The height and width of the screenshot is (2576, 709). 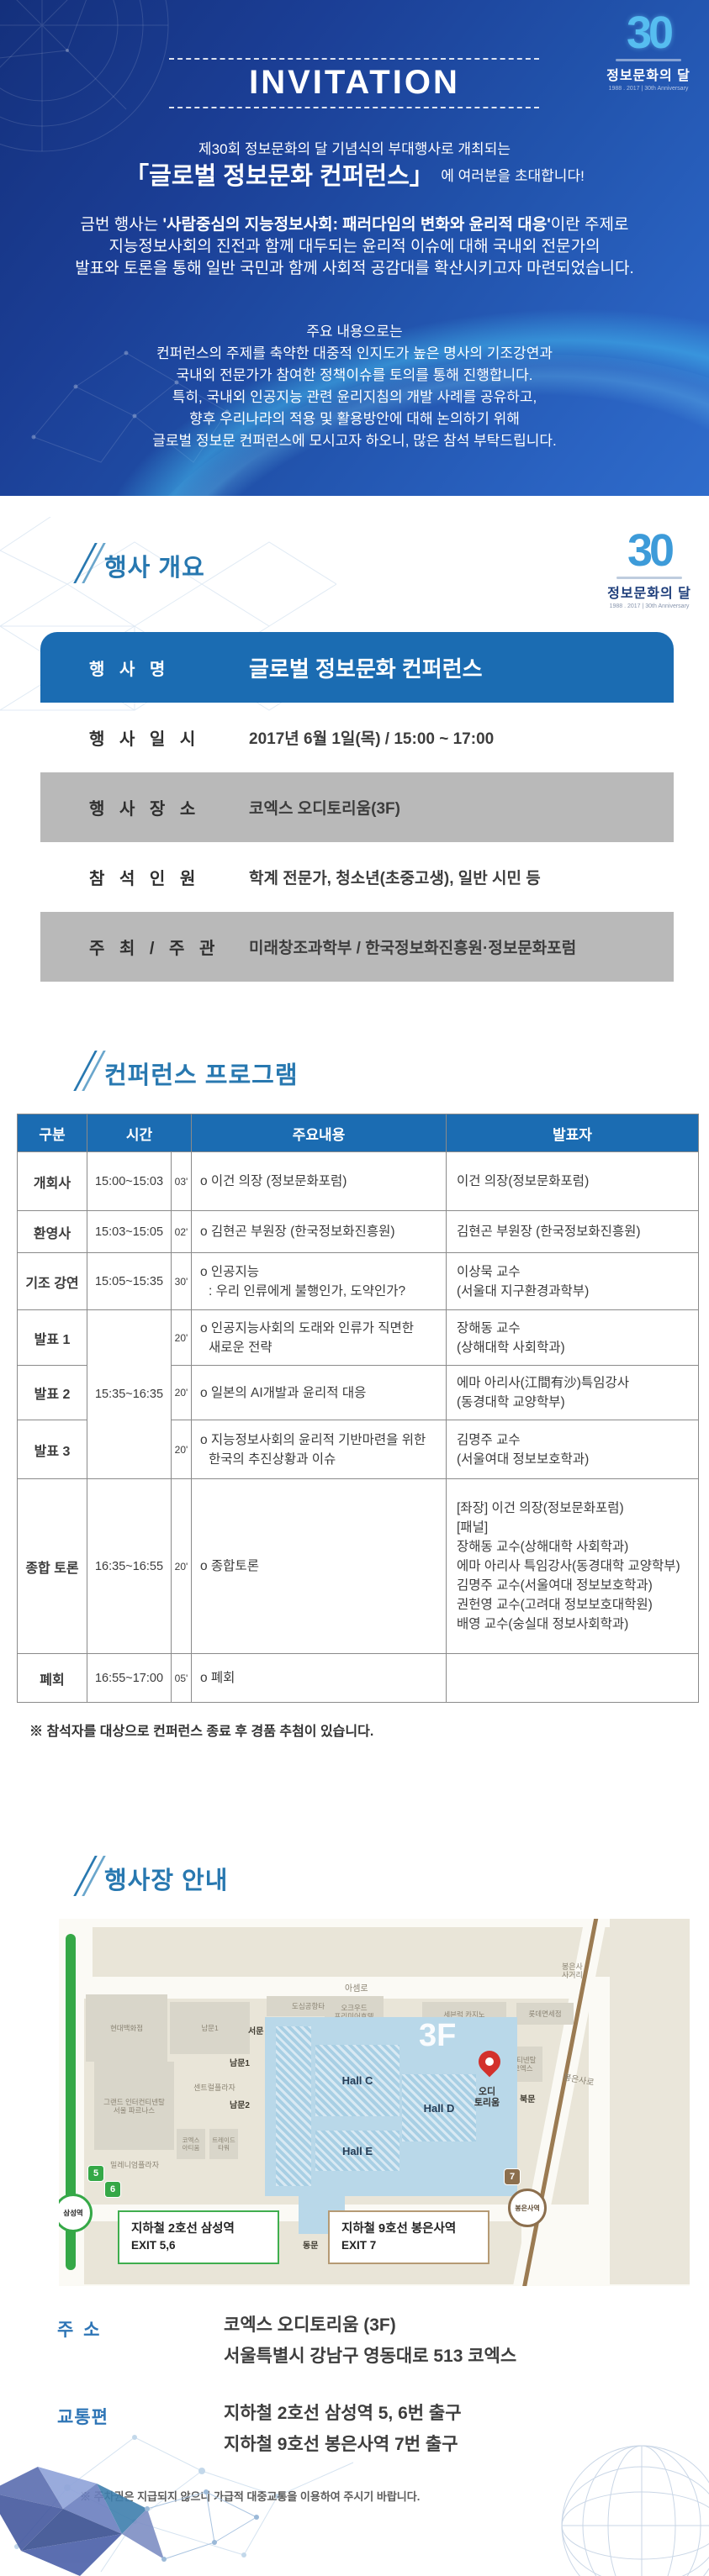 What do you see at coordinates (527, 2208) in the screenshot?
I see `station-bongeunsa: 봉은사역` at bounding box center [527, 2208].